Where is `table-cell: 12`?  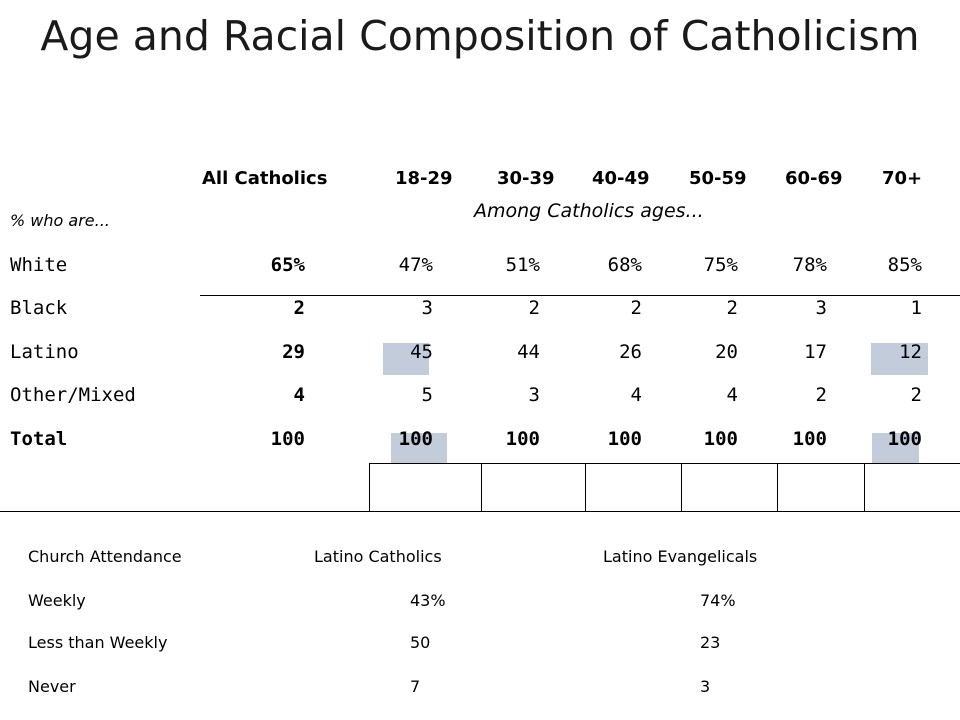 table-cell: 12 is located at coordinates (910, 352).